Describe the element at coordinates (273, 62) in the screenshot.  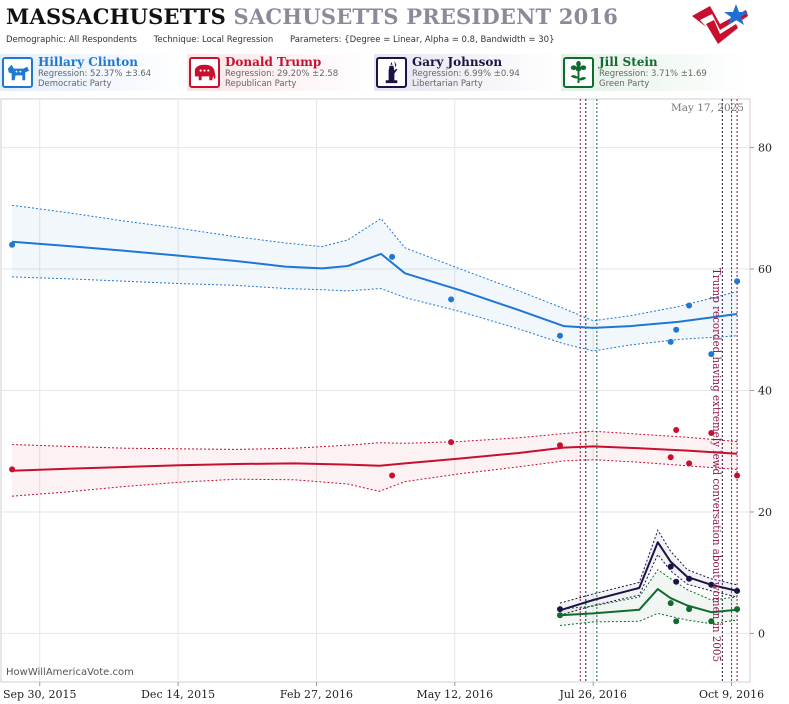
I see `candidate-name: Donald Trump` at that location.